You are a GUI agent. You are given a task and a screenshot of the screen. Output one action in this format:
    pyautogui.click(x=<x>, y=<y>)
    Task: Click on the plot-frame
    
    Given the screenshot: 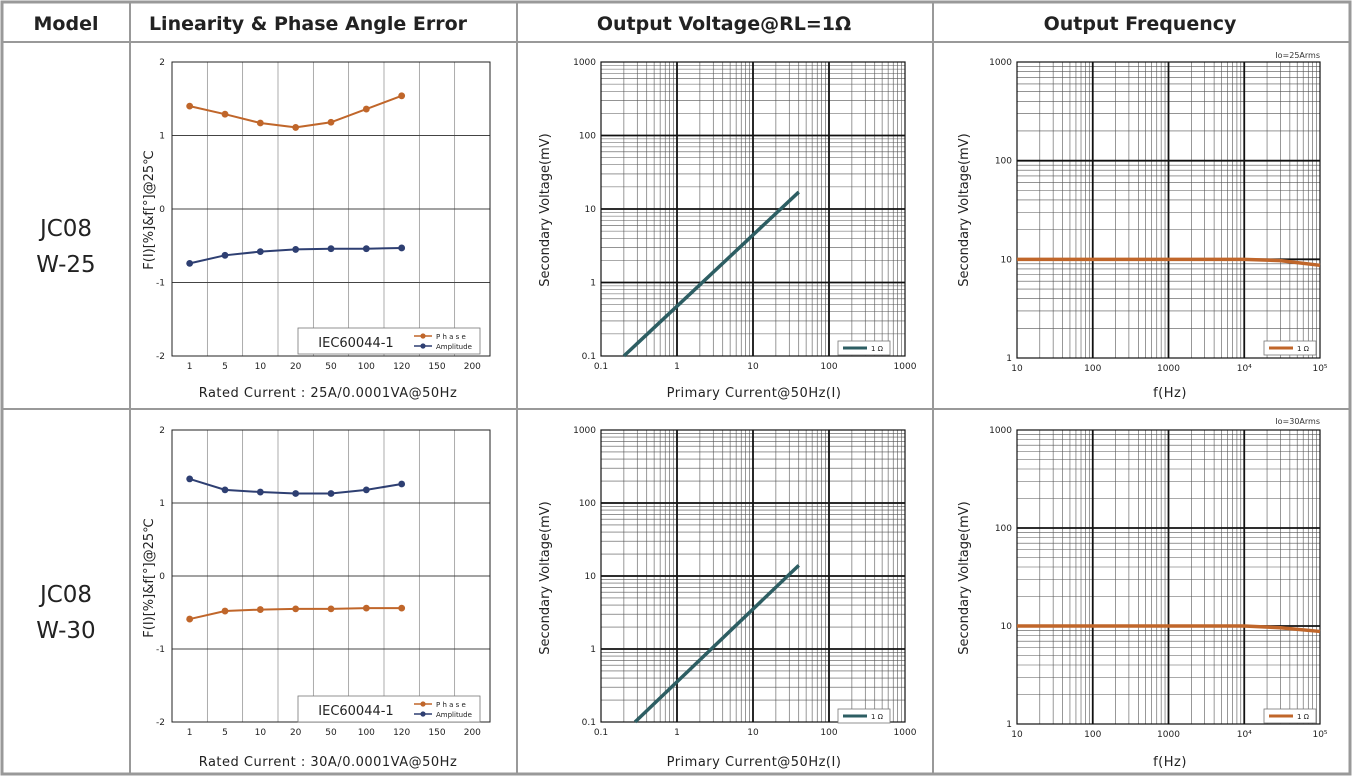 What is the action you would take?
    pyautogui.click(x=1168, y=210)
    